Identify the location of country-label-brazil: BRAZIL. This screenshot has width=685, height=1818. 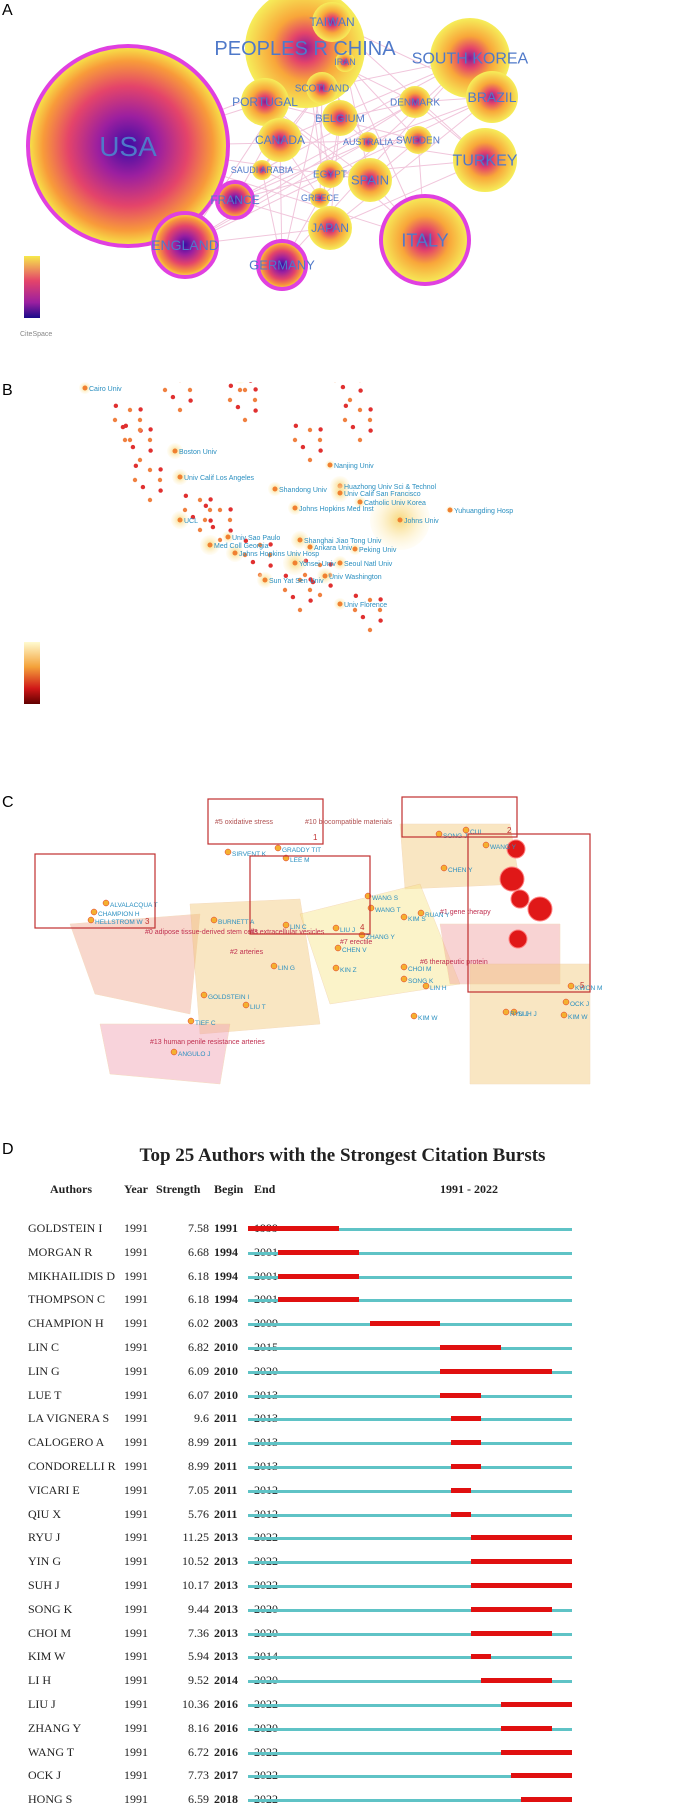
(491, 97).